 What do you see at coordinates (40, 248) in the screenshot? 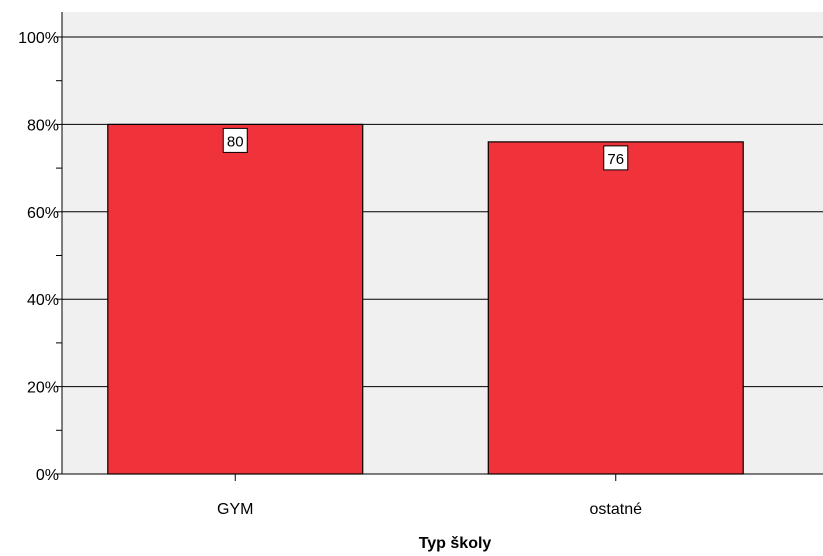
I see `y-axis: 0% 20% 40% 60% 80% 100%` at bounding box center [40, 248].